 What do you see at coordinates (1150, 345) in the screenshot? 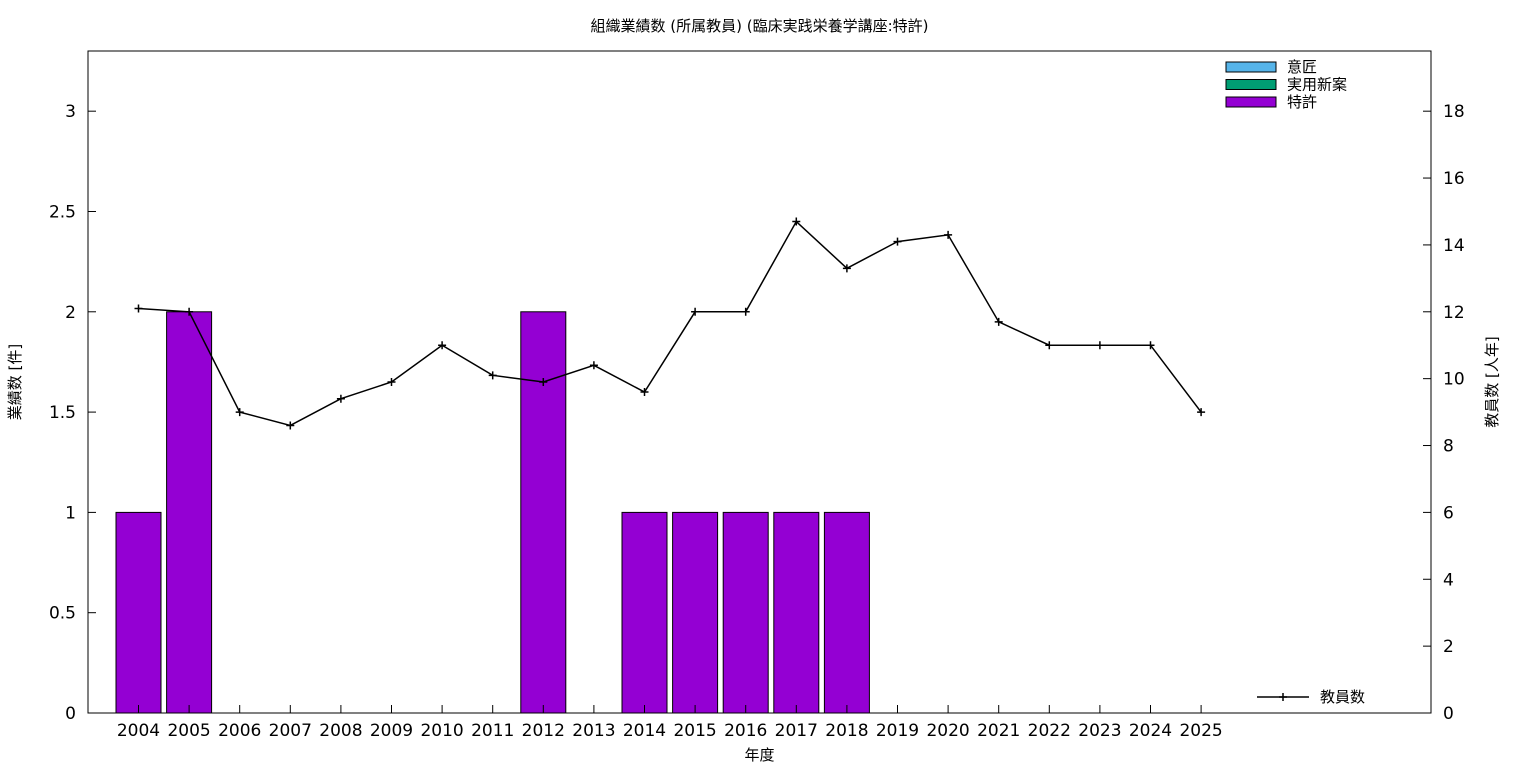
I see `line-point-2024` at bounding box center [1150, 345].